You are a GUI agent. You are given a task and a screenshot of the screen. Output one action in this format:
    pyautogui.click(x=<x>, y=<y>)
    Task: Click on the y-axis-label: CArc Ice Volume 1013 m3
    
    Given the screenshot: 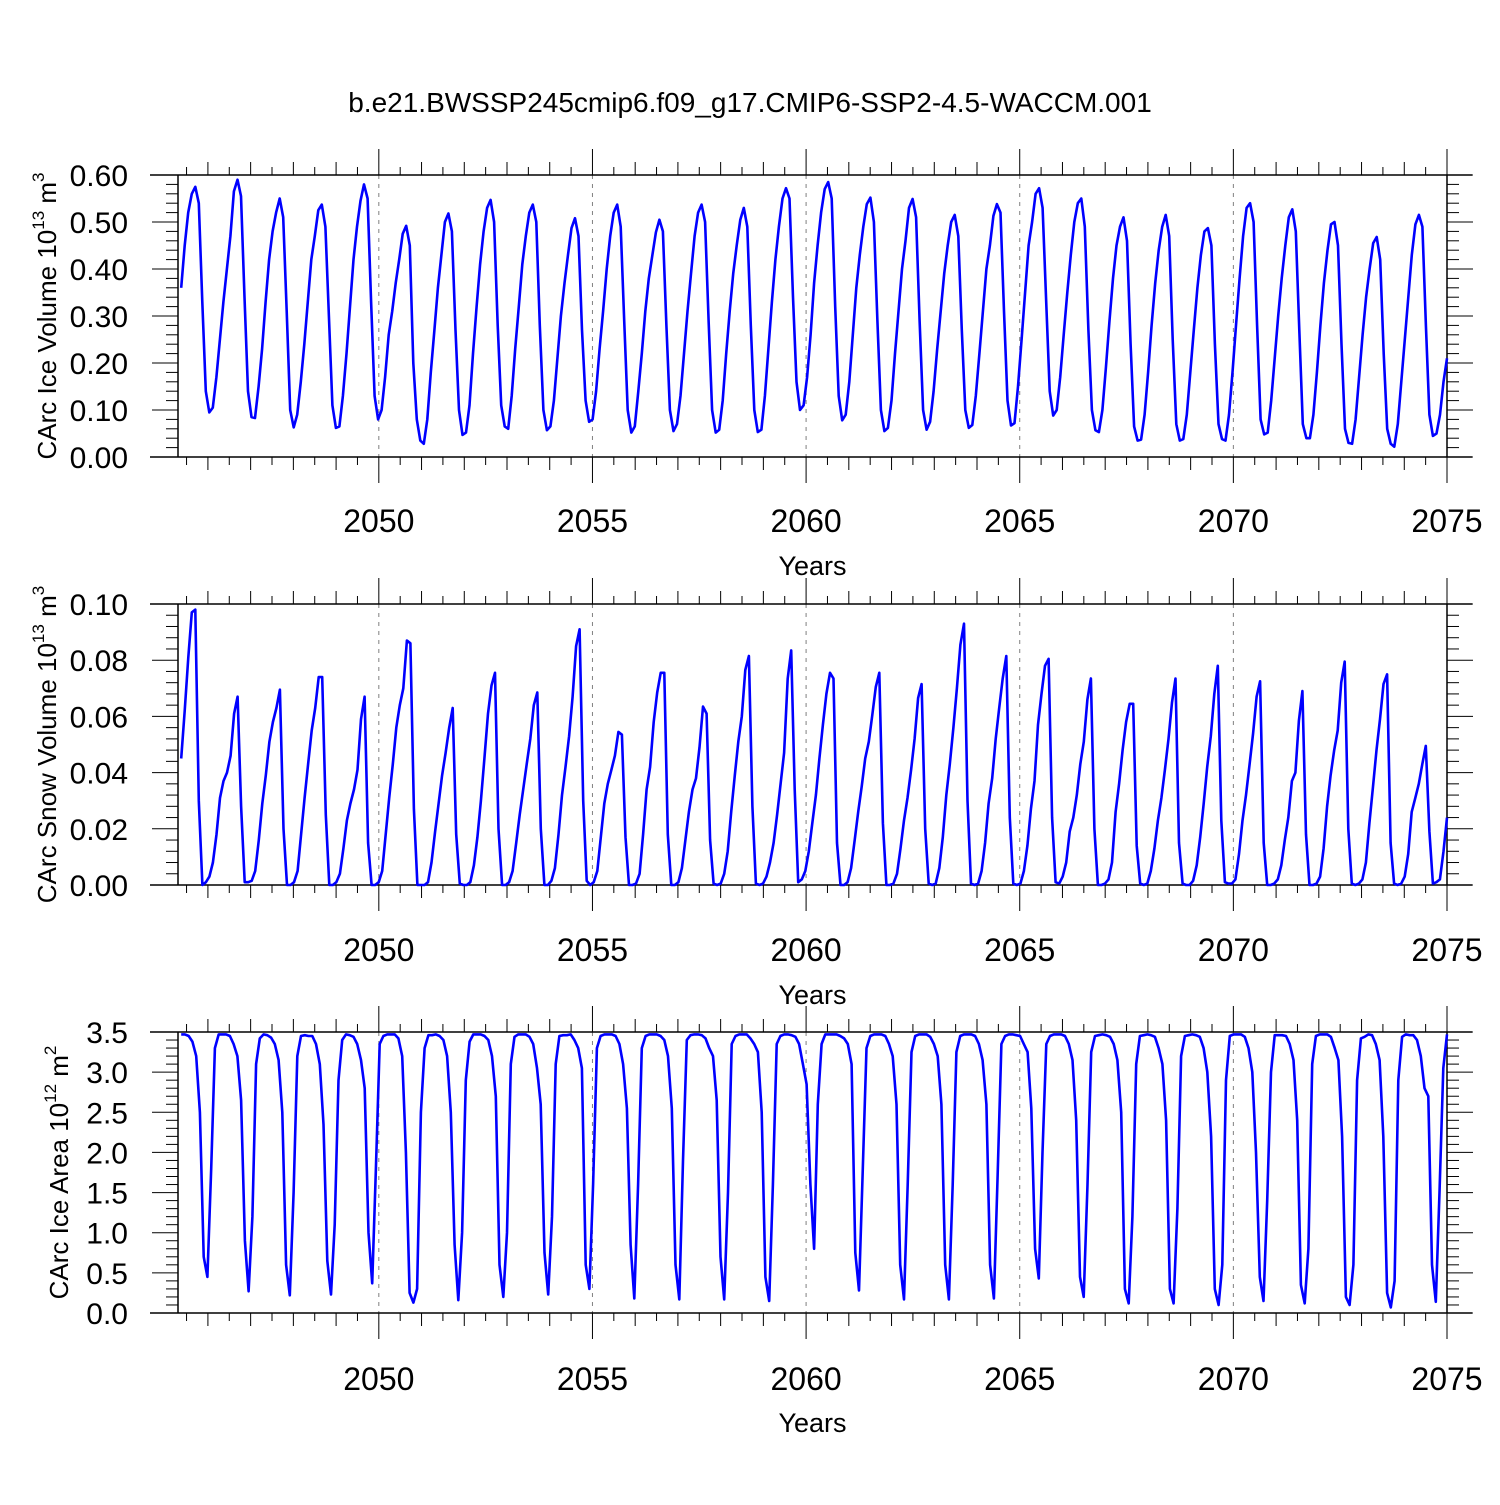 What is the action you would take?
    pyautogui.click(x=45, y=315)
    